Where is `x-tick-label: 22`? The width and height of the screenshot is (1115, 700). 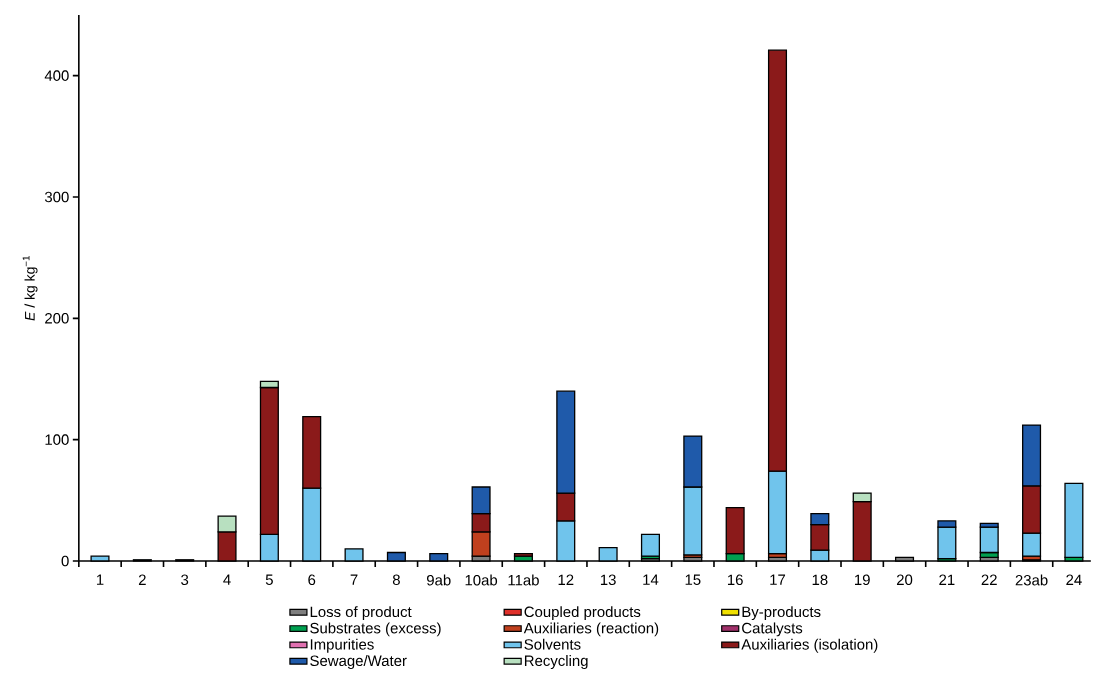 x-tick-label: 22 is located at coordinates (989, 579).